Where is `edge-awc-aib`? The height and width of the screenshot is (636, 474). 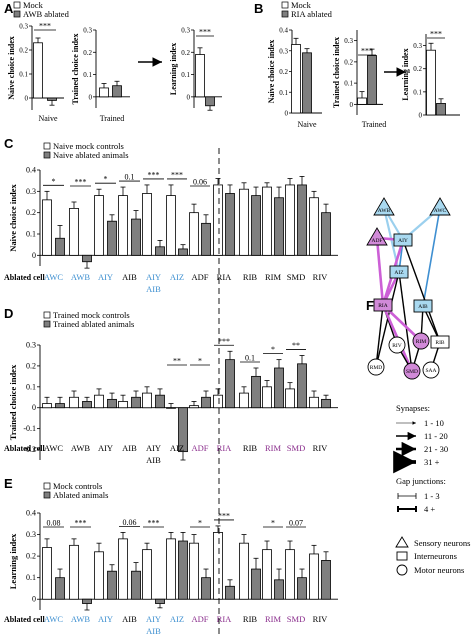 edge-awc-aib is located at coordinates (431, 257).